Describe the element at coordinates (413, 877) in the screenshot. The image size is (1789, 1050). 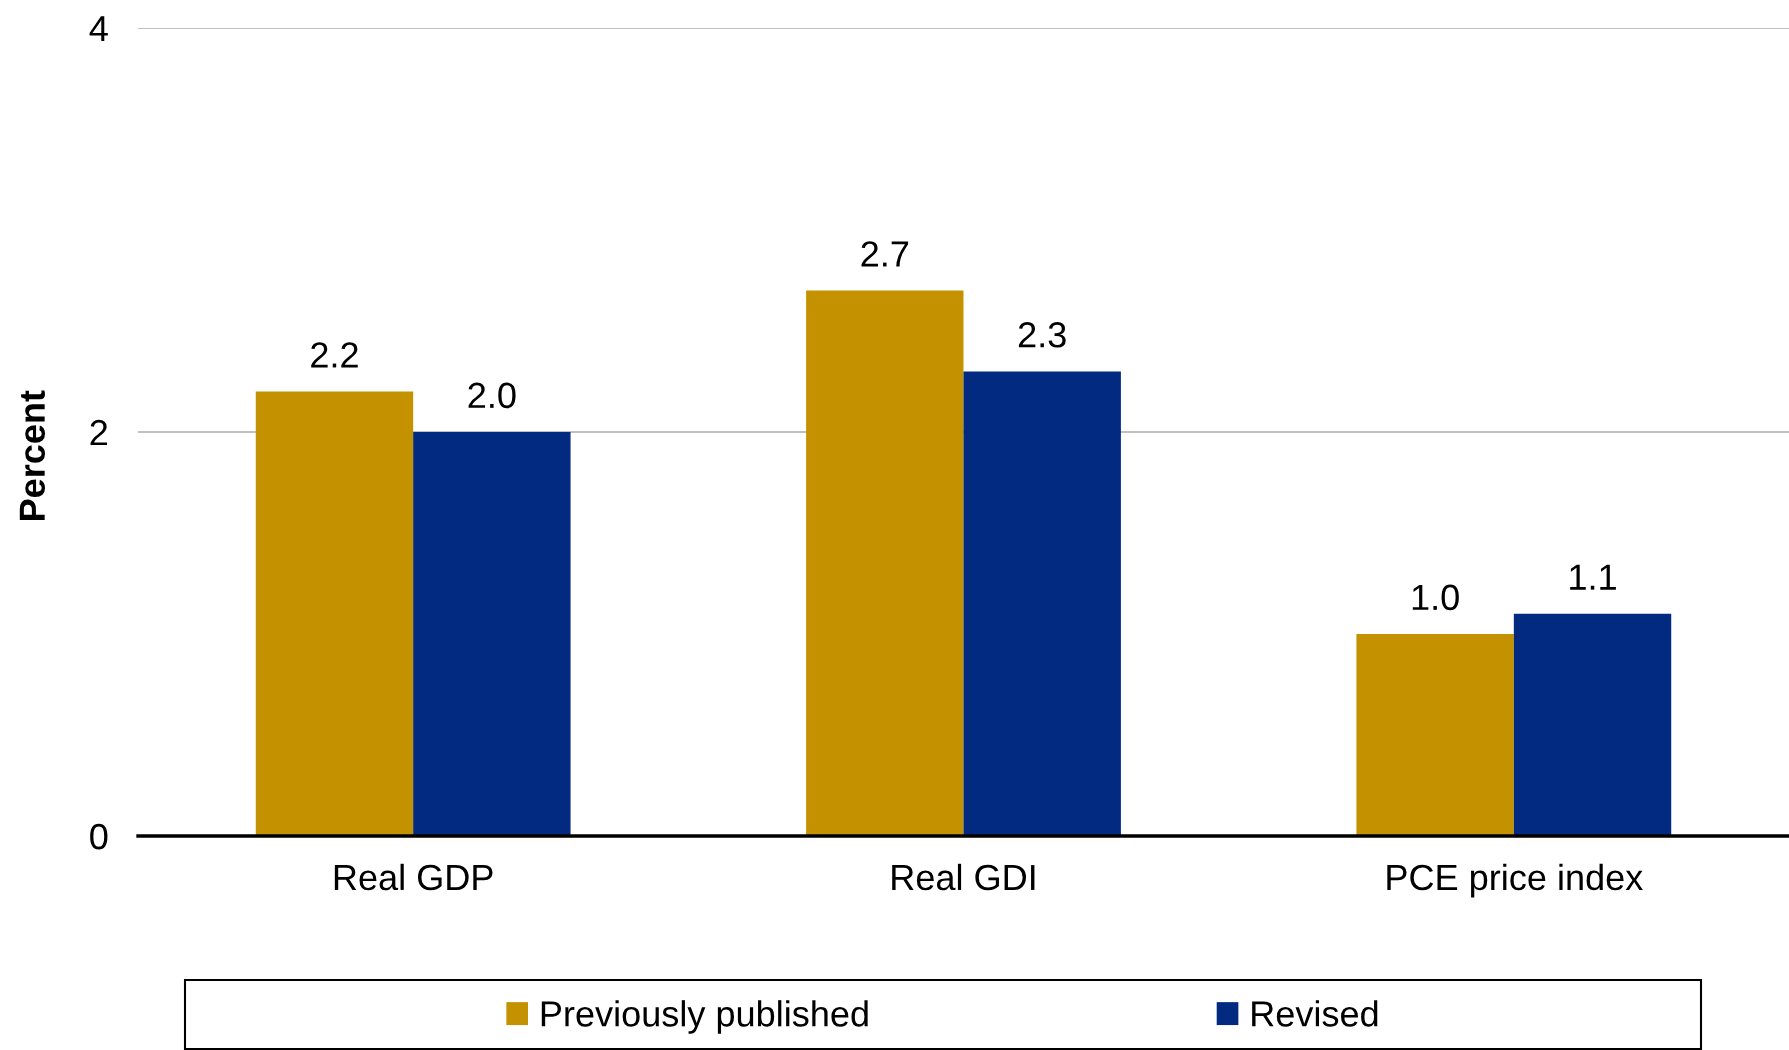
I see `x-tick-label: Real GDP` at that location.